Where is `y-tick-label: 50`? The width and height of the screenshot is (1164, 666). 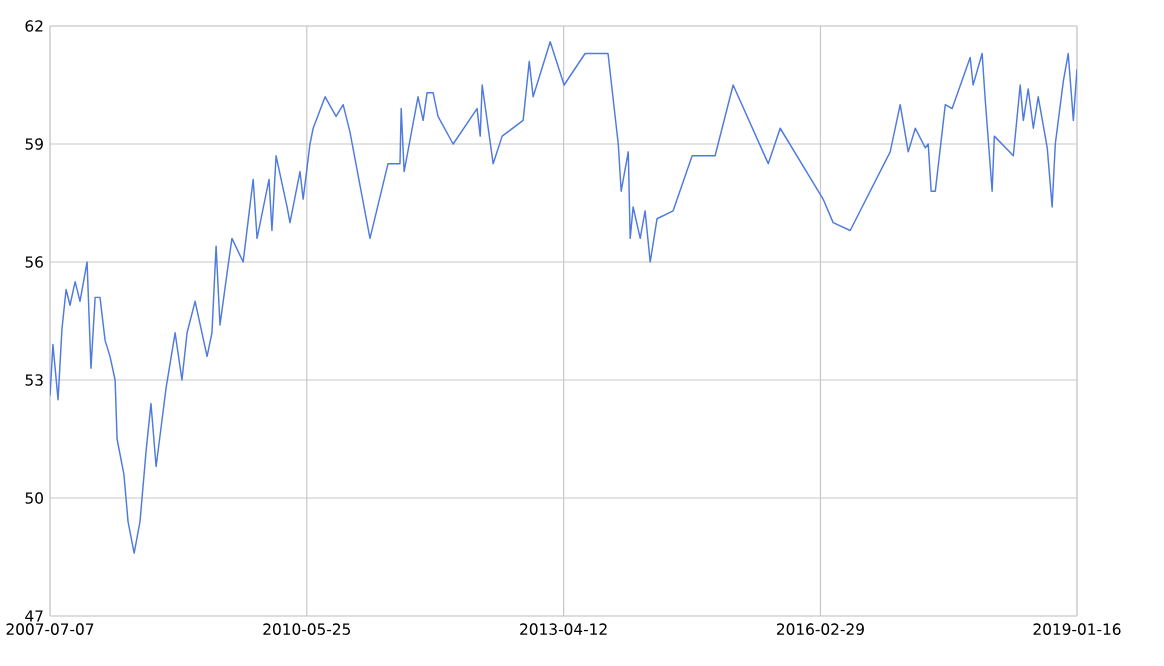 y-tick-label: 50 is located at coordinates (34, 498).